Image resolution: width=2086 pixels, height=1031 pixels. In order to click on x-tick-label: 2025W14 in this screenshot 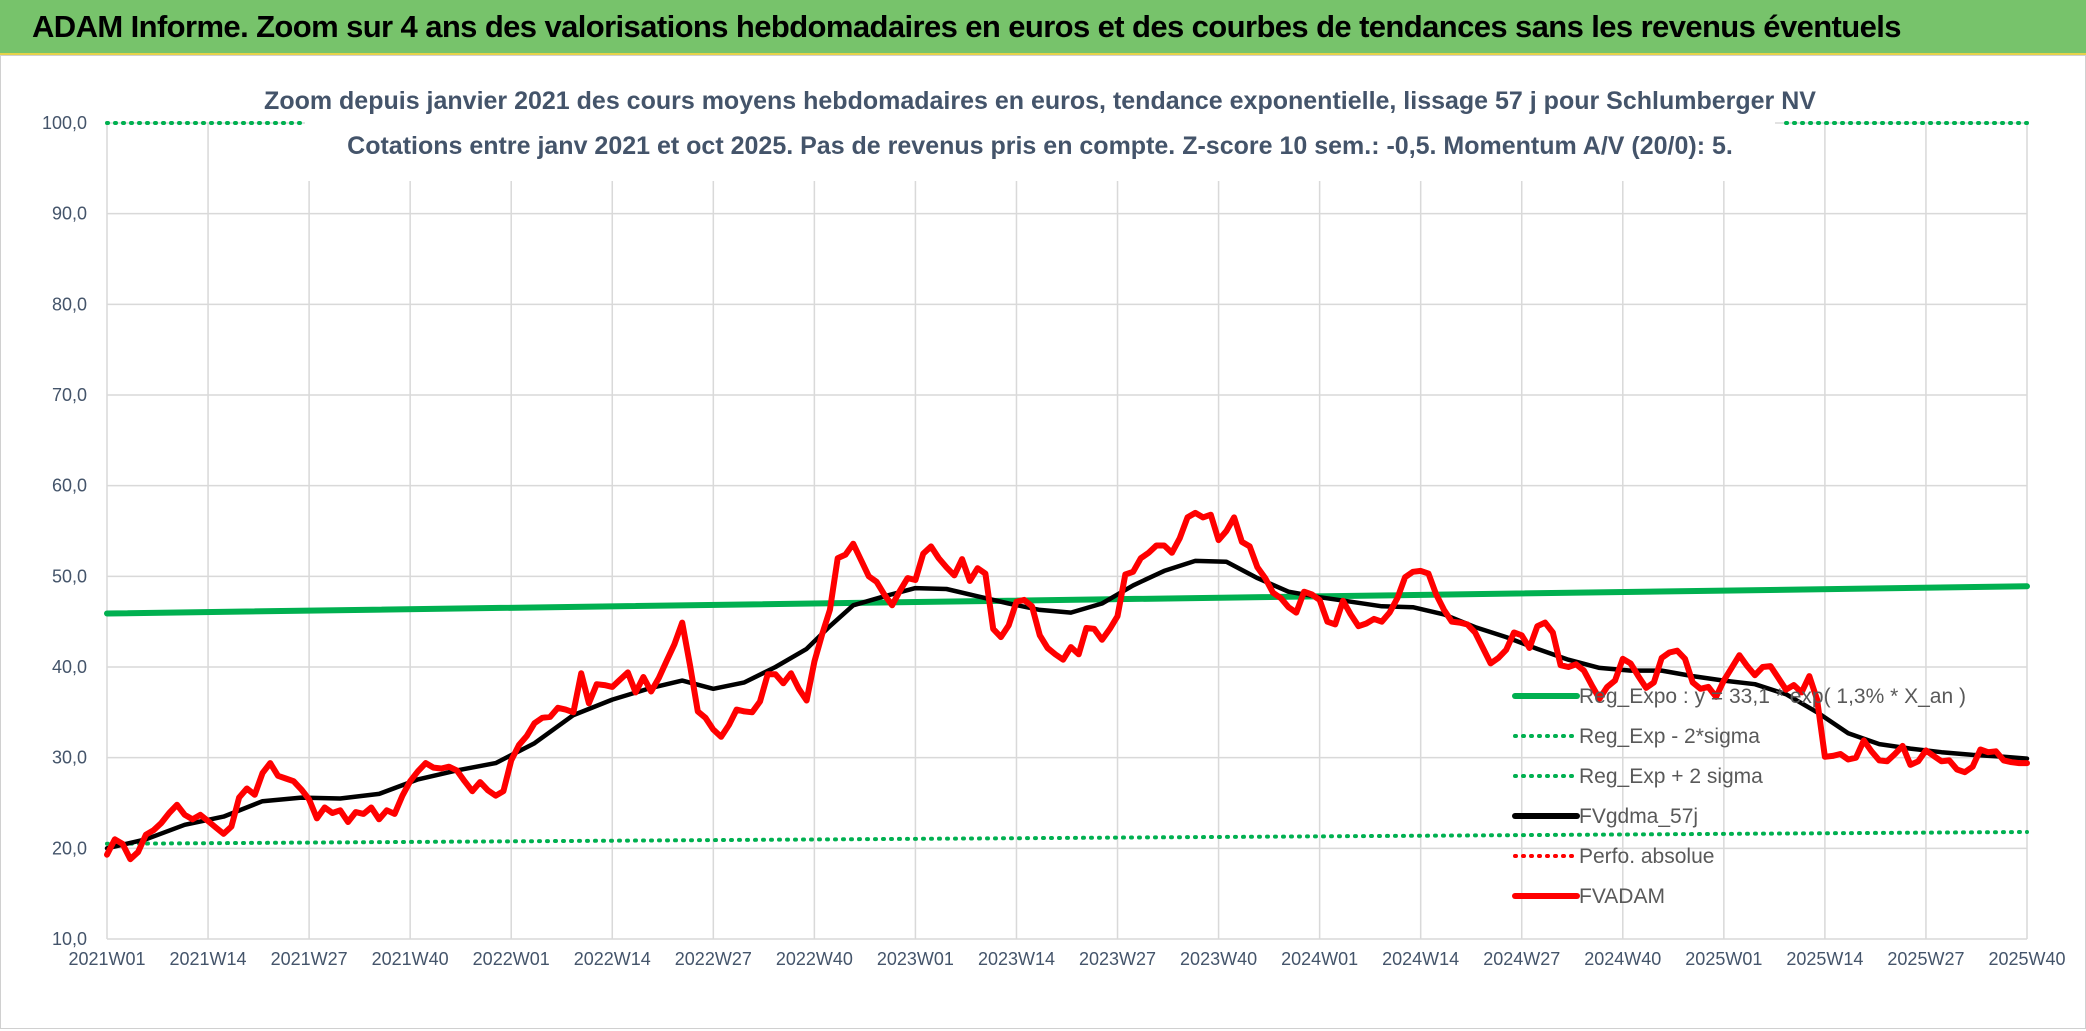, I will do `click(1824, 959)`.